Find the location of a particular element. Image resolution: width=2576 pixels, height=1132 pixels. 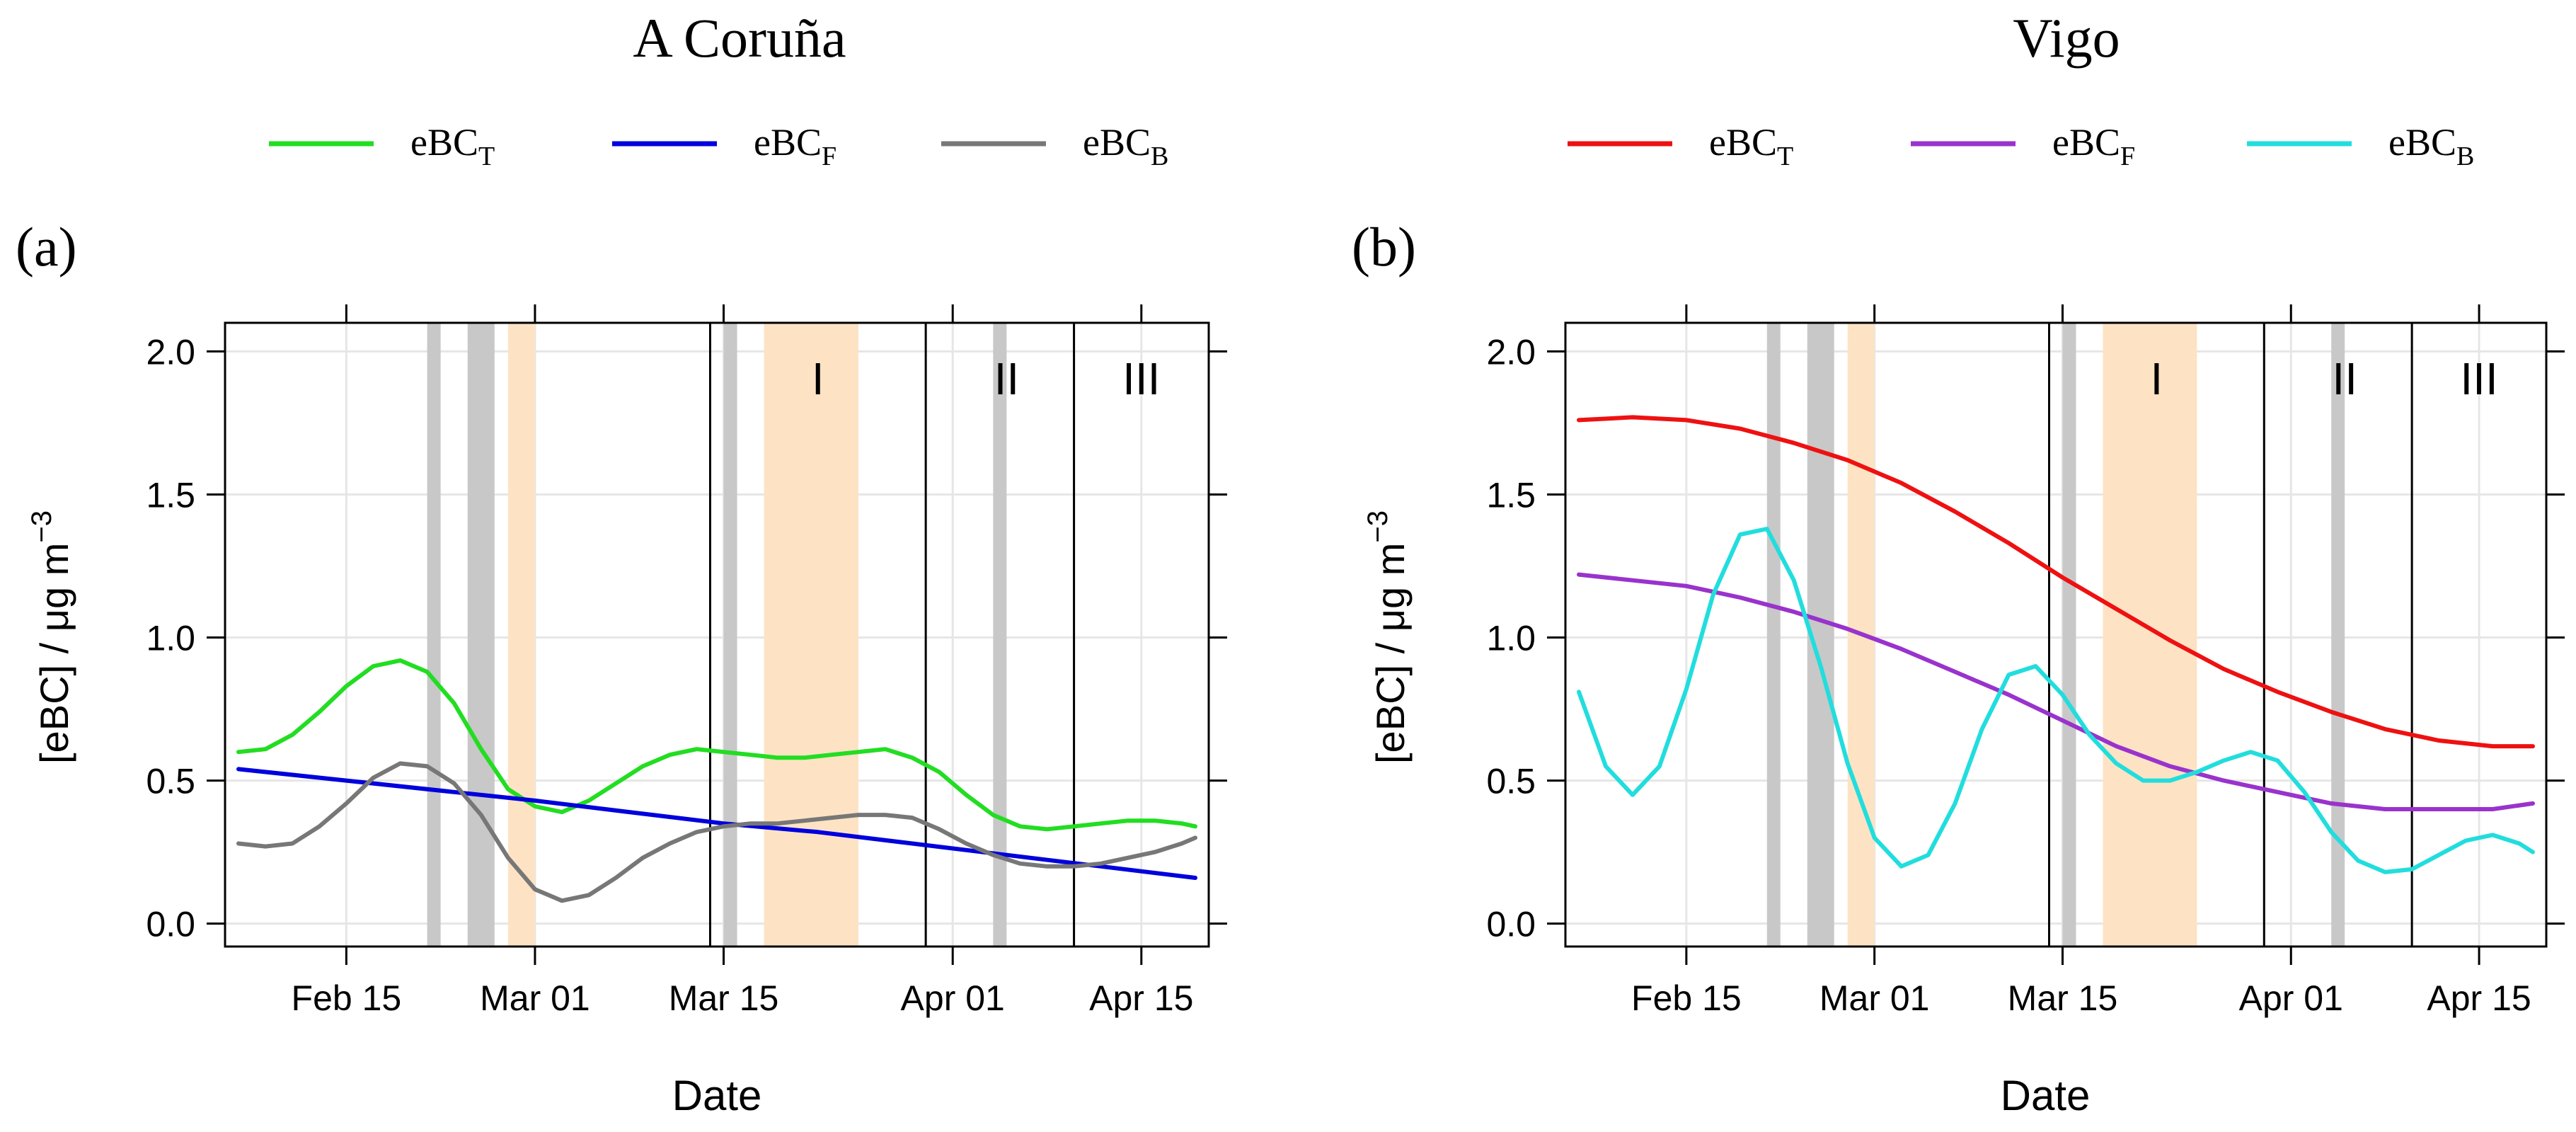

series-lines is located at coordinates (717, 781).